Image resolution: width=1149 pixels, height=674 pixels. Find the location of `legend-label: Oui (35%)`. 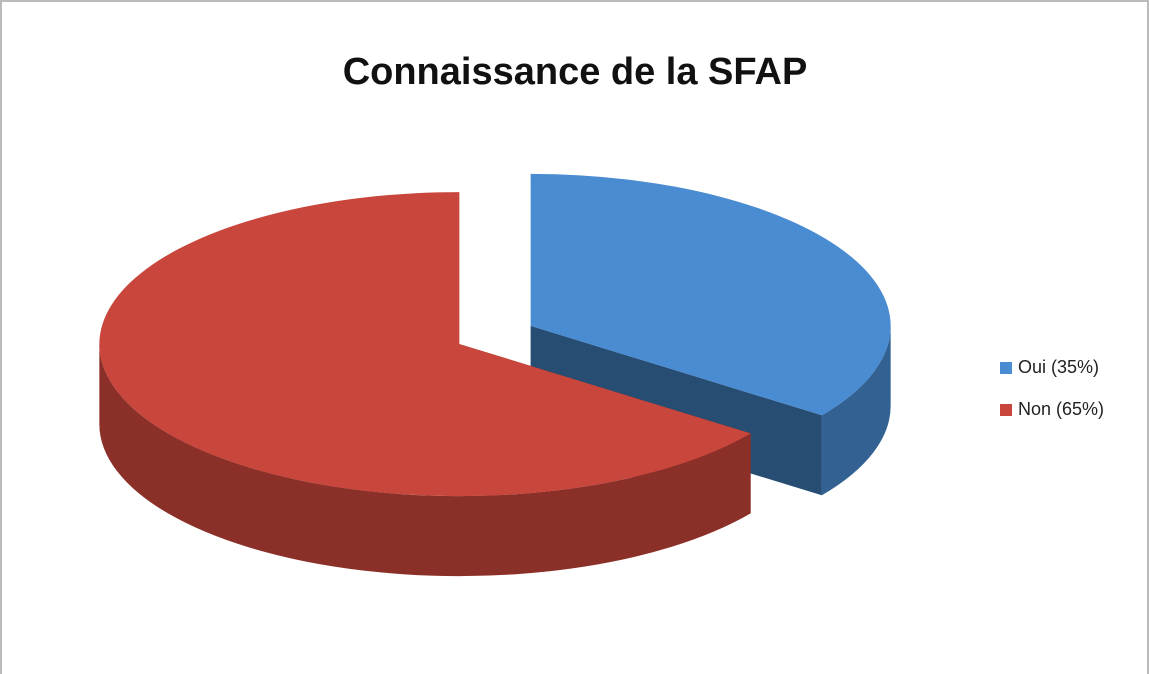

legend-label: Oui (35%) is located at coordinates (1058, 367).